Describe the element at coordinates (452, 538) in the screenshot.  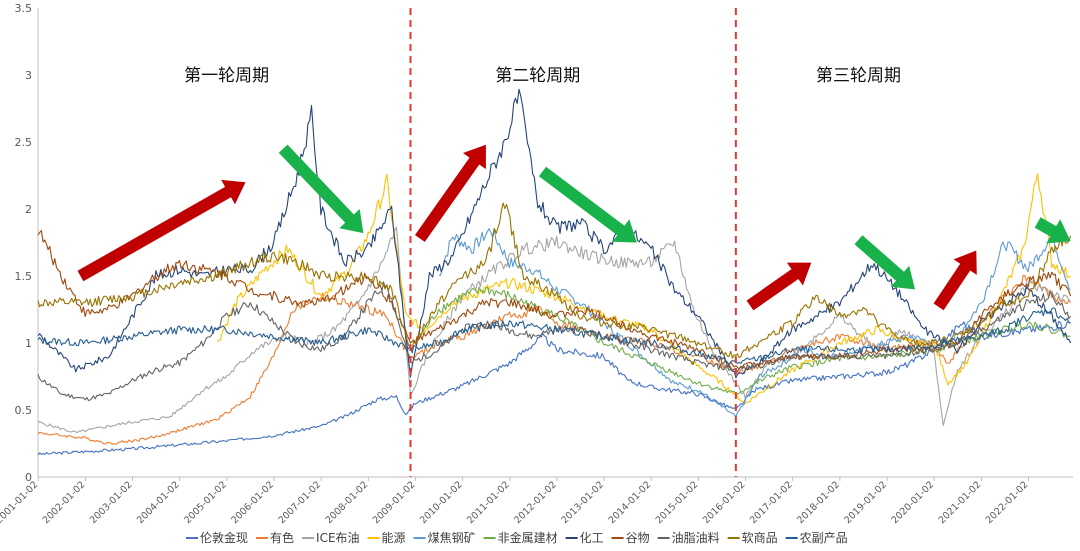
I see `legend-label: 煤焦钢矿` at that location.